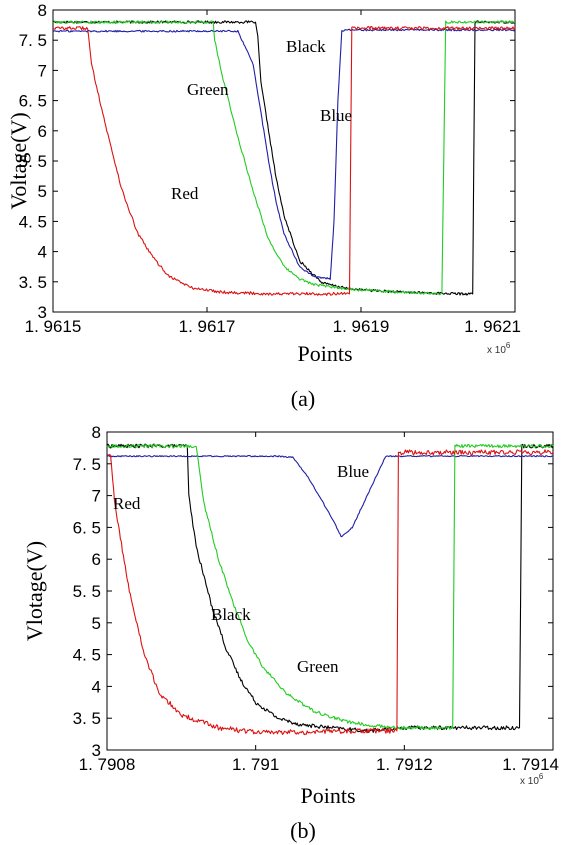 Image resolution: width=573 pixels, height=845 pixels. What do you see at coordinates (353, 471) in the screenshot?
I see `chart-b-annotation-blue: Blue` at bounding box center [353, 471].